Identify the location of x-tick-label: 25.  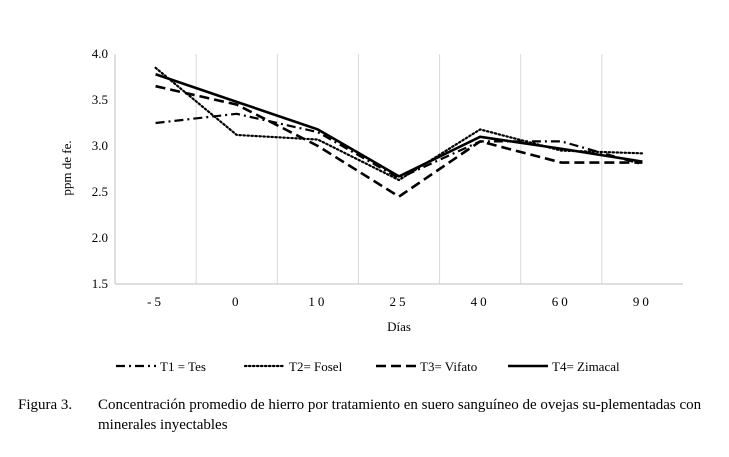
(399, 301).